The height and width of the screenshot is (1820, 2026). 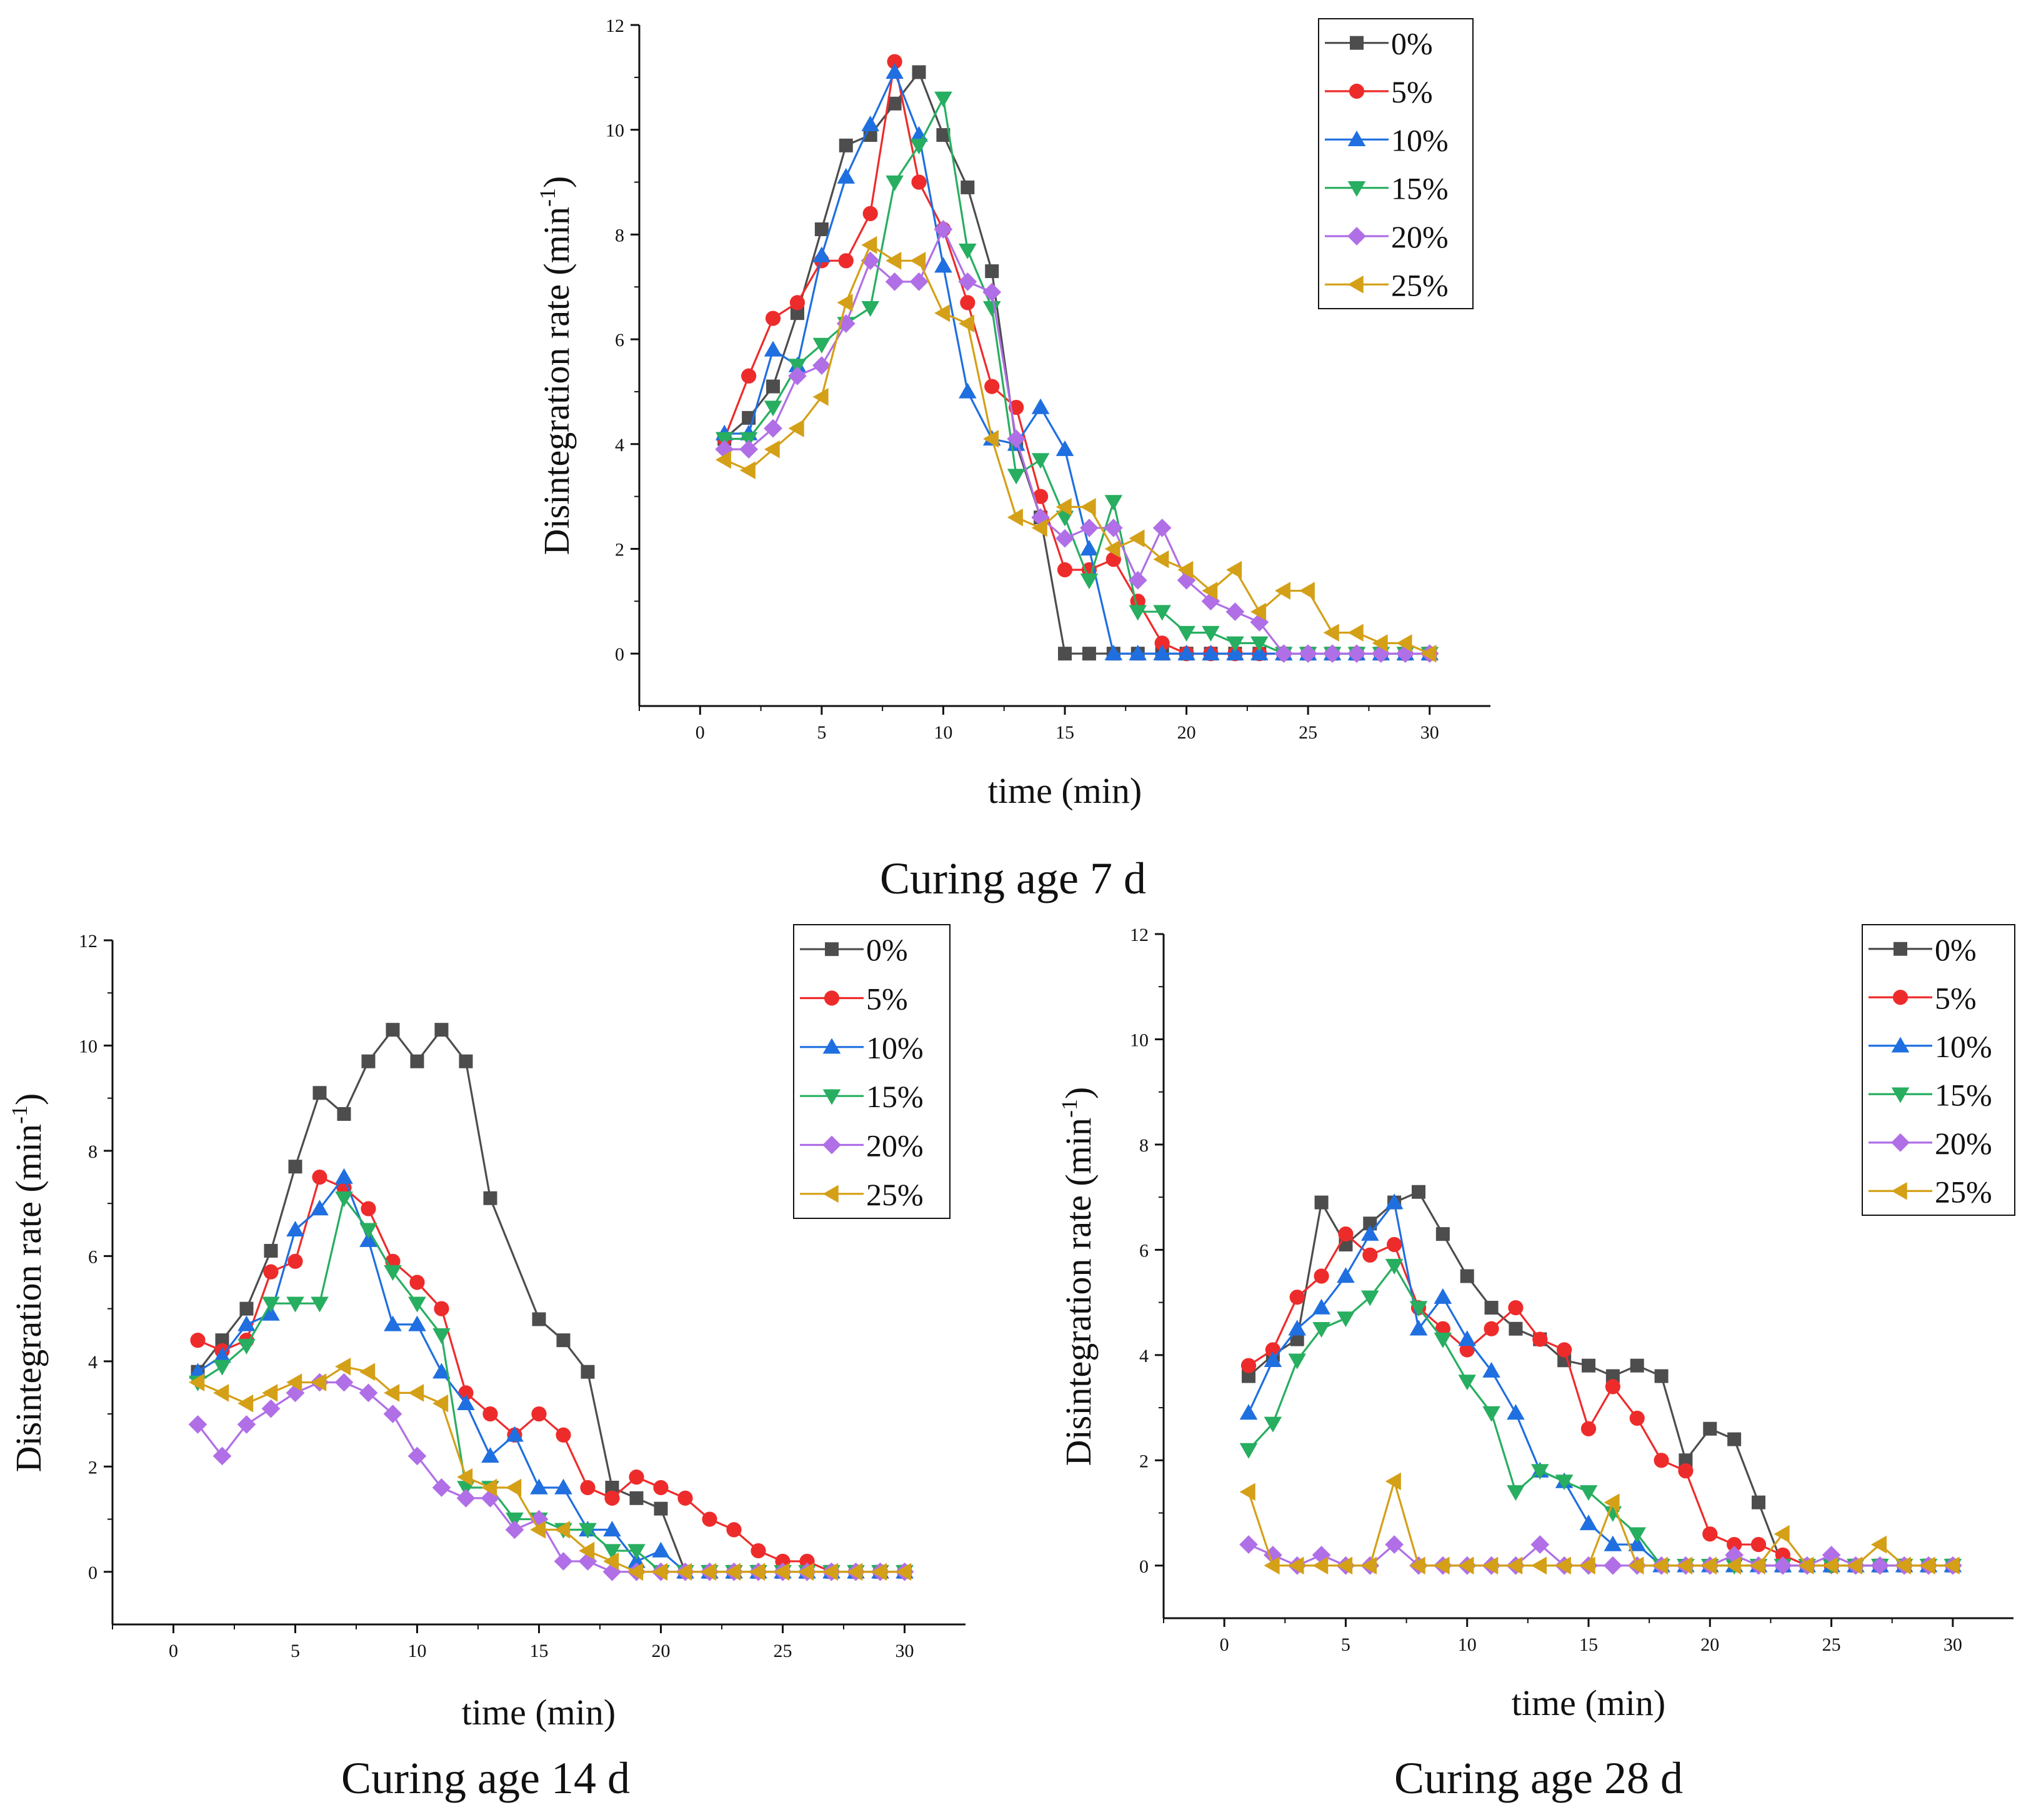 What do you see at coordinates (1079, 1292) in the screenshot?
I see `y-axis-title-main: Disintegration rate (min` at bounding box center [1079, 1292].